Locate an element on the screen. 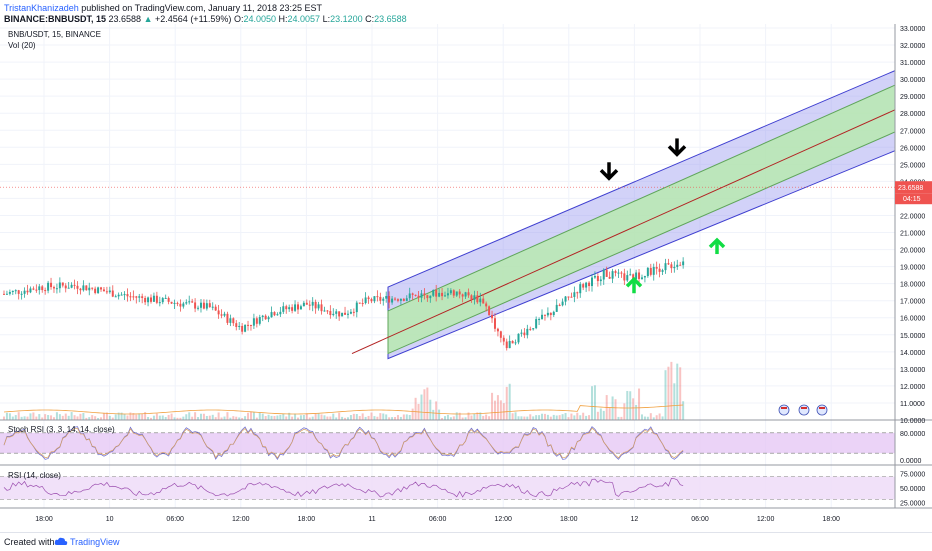  event-icons is located at coordinates (803, 410).